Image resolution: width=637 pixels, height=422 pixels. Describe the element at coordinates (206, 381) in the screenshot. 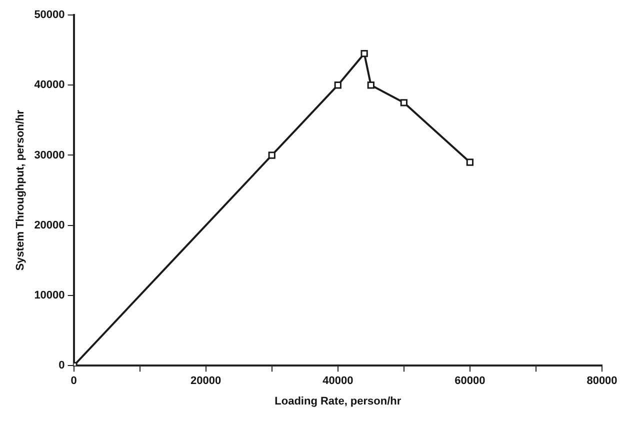

I see `x-tick-label: 20000` at that location.